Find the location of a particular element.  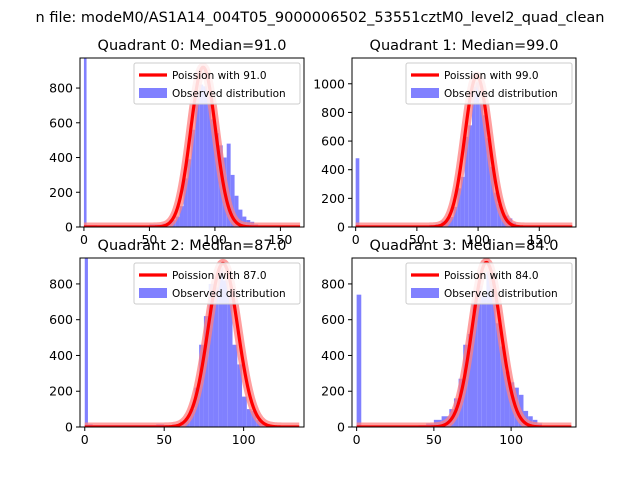

legend-label-poisson: Poission with 91.0 is located at coordinates (219, 76).